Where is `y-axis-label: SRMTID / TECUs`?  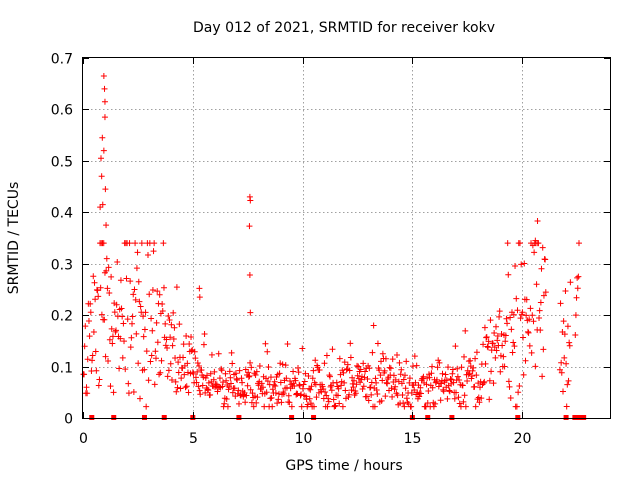 y-axis-label: SRMTID / TECUs is located at coordinates (14, 238).